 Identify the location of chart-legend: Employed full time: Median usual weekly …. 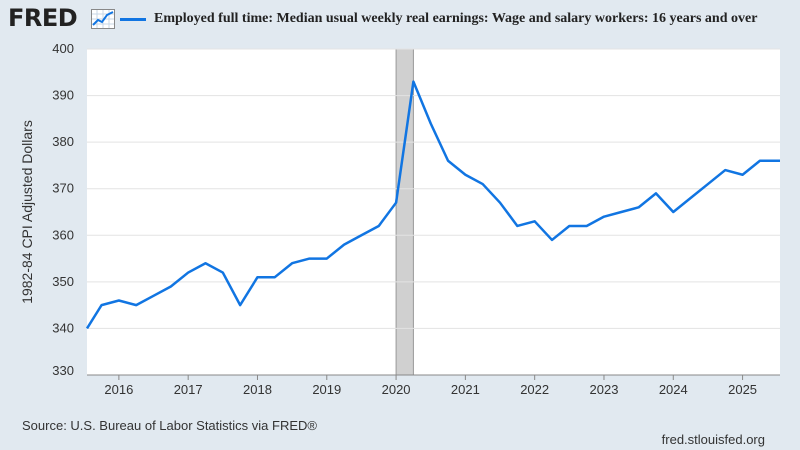
(438, 19).